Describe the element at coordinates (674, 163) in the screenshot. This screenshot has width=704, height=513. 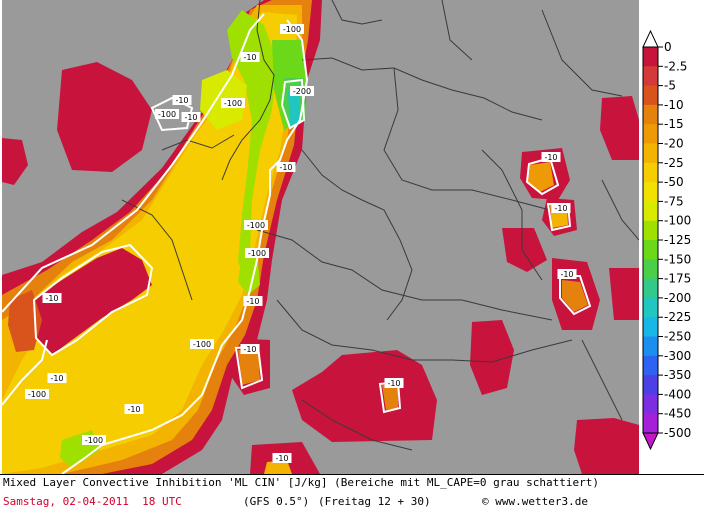
I see `legend-tick-label: -25` at that location.